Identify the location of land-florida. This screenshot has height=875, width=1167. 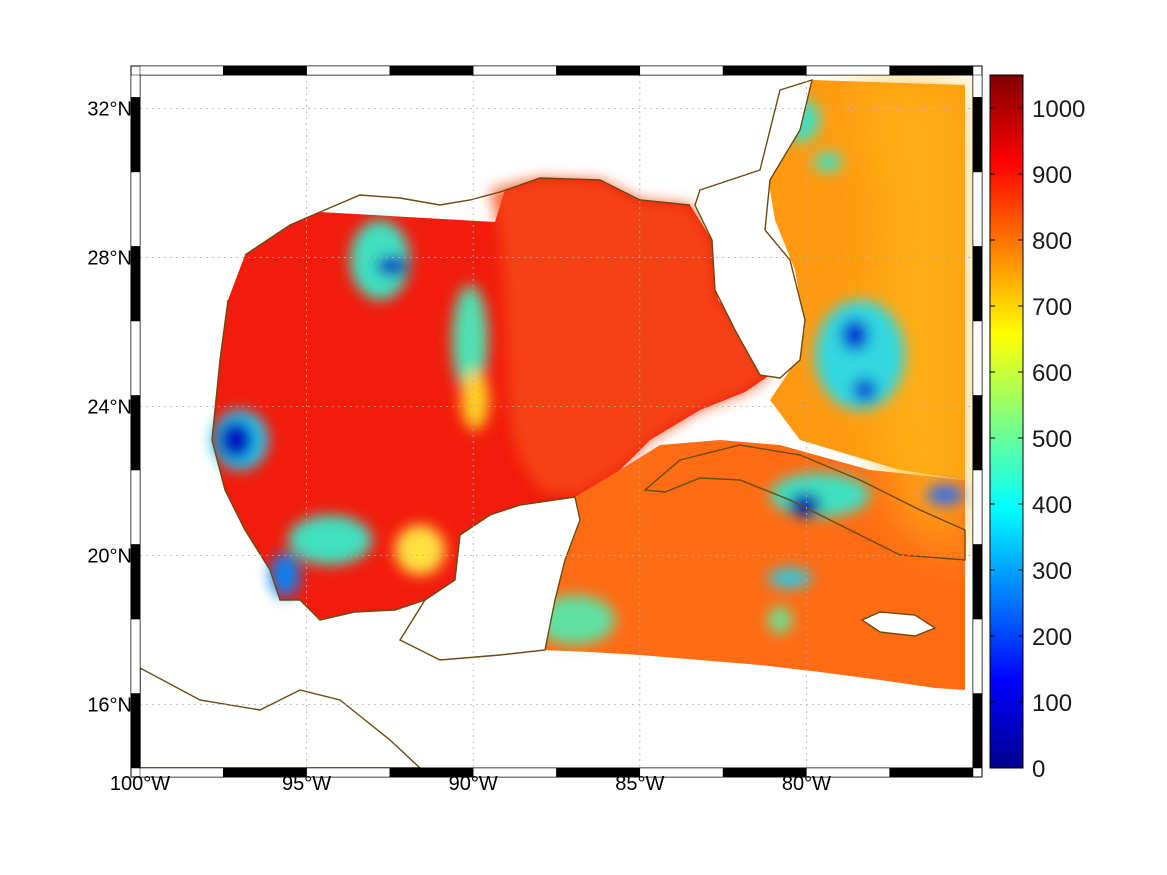
(753, 228).